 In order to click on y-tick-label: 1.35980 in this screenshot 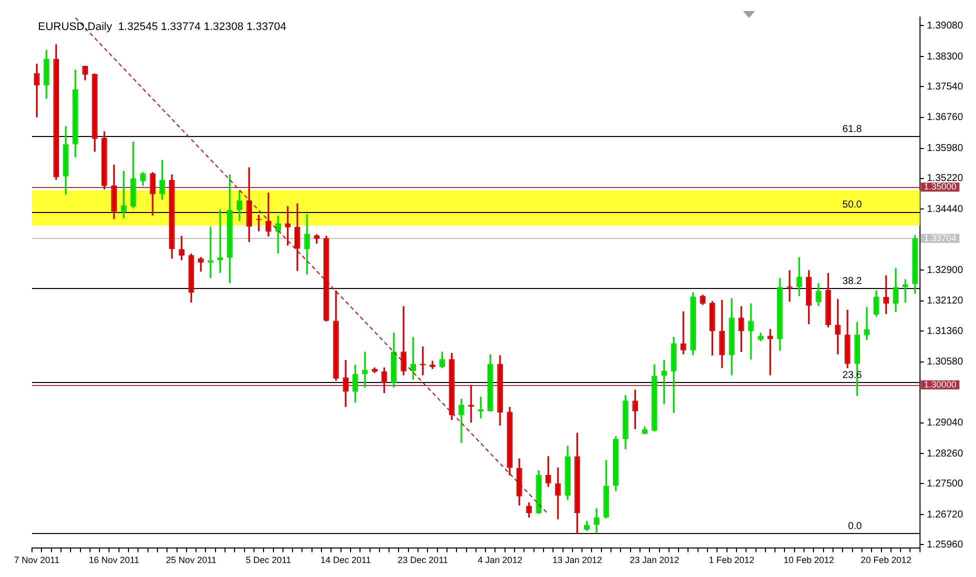, I will do `click(945, 148)`.